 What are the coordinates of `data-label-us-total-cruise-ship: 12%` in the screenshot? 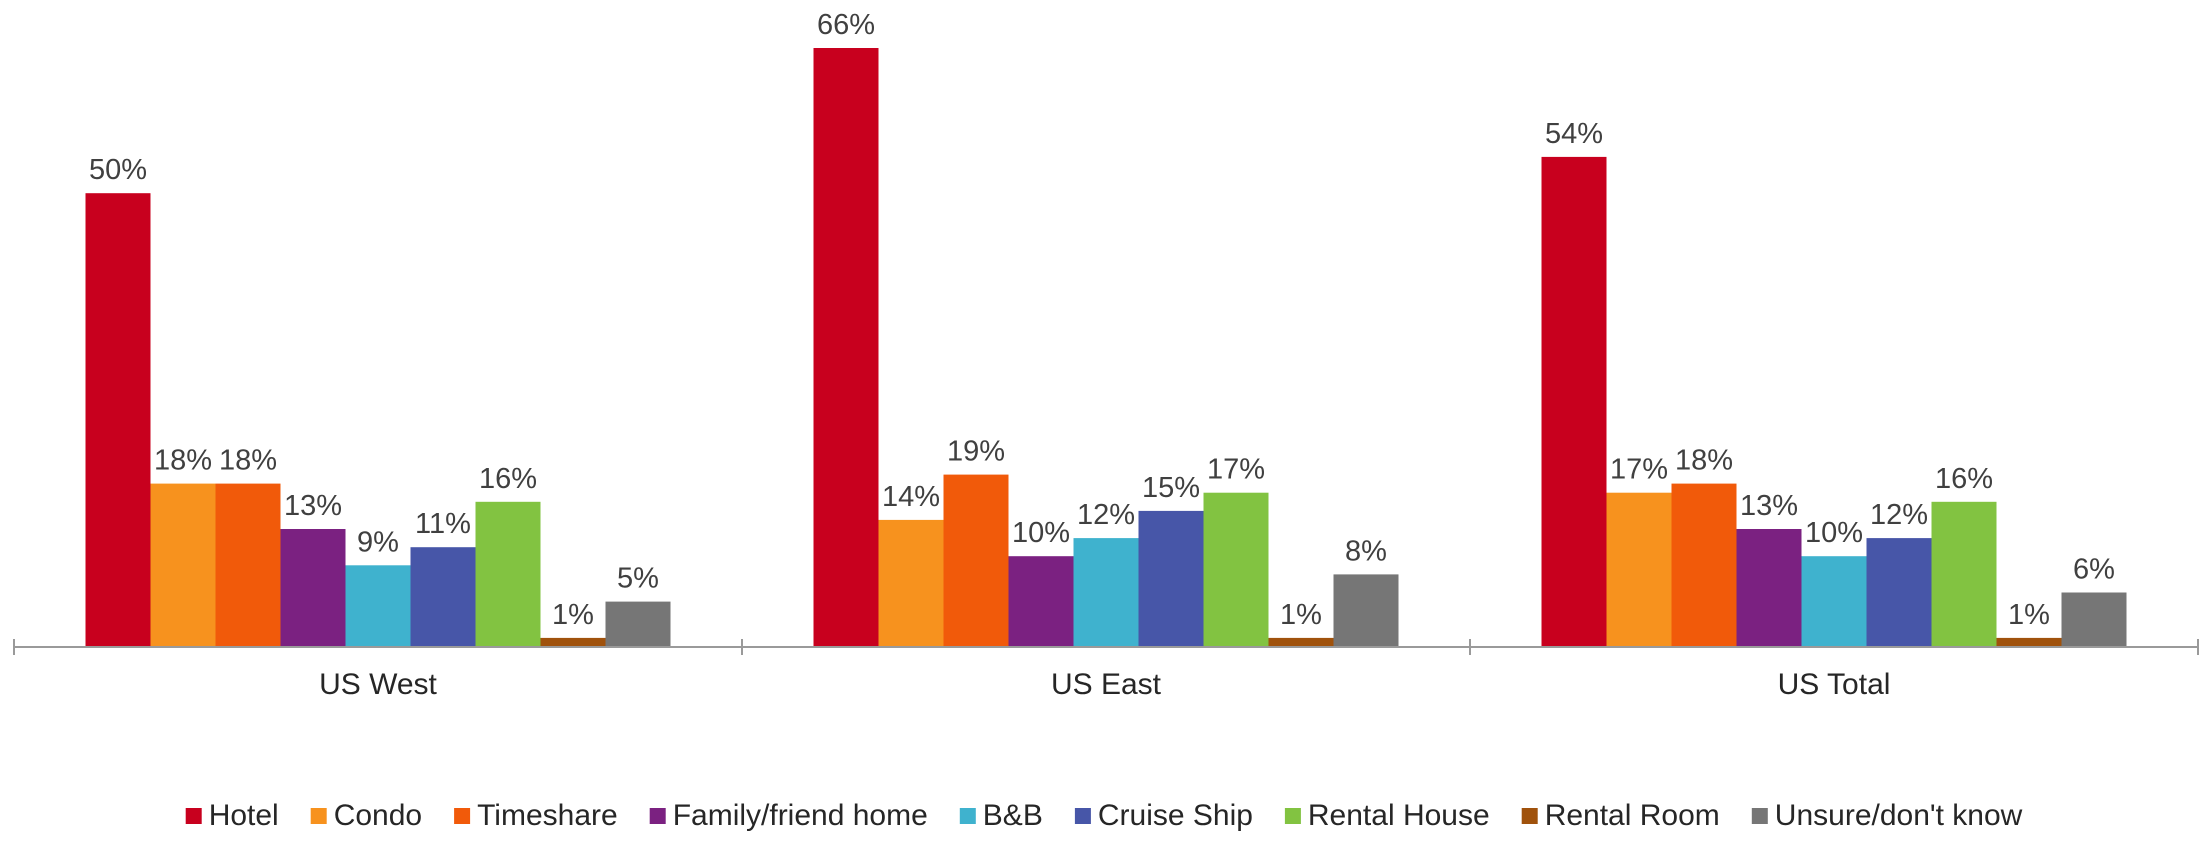 It's located at (1899, 515).